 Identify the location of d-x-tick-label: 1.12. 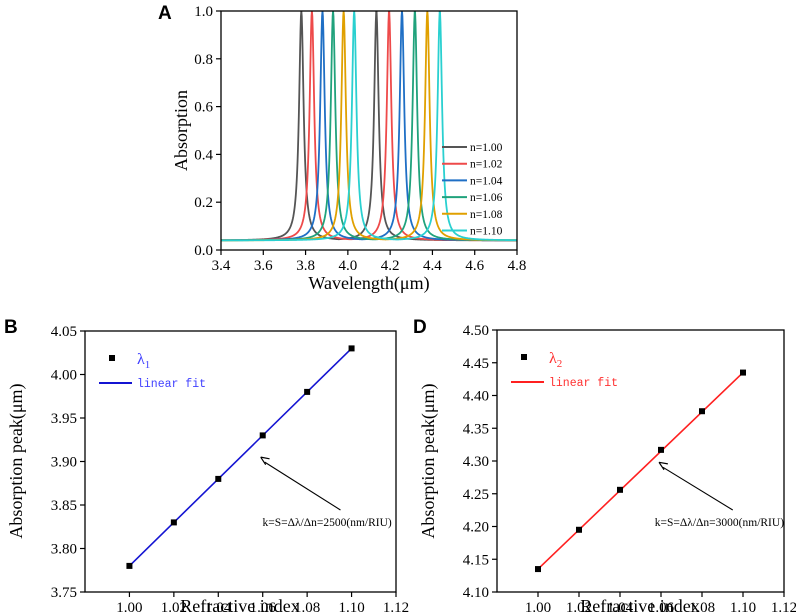
(783, 607).